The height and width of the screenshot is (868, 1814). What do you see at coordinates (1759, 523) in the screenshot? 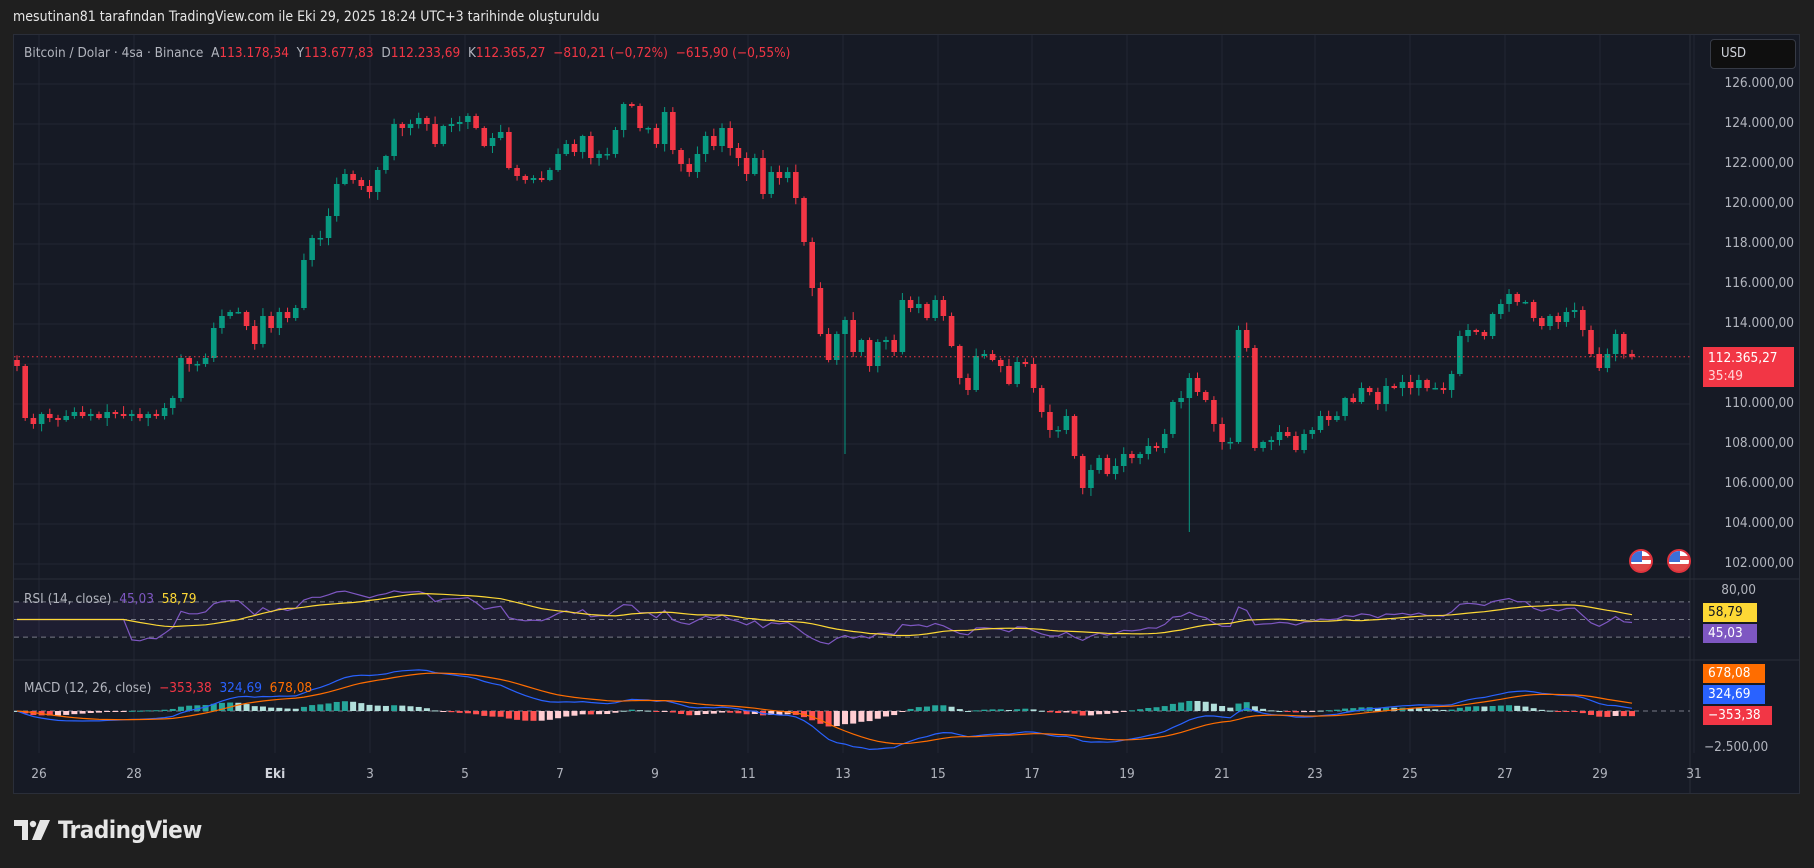
I see `price-axis-label: 104.000,00` at bounding box center [1759, 523].